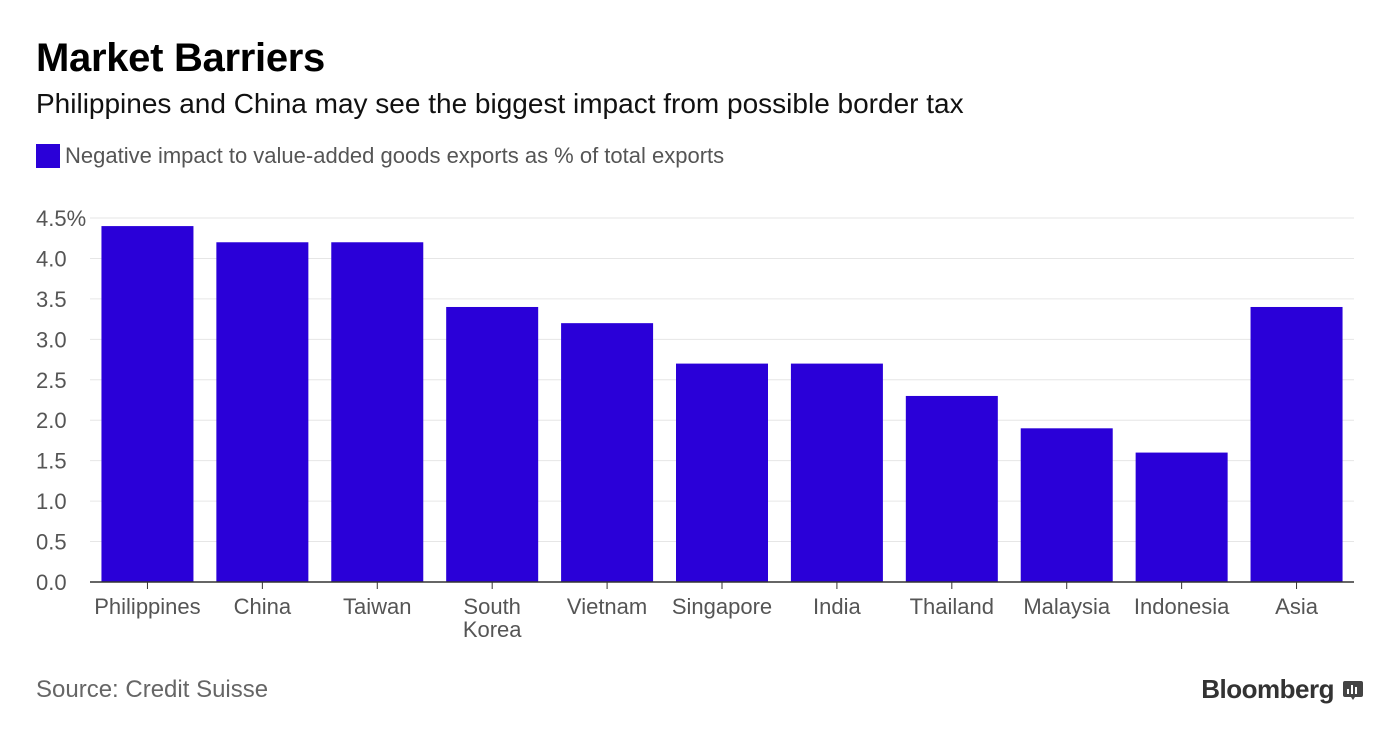  What do you see at coordinates (180, 58) in the screenshot?
I see `chart-title: Market Barriers` at bounding box center [180, 58].